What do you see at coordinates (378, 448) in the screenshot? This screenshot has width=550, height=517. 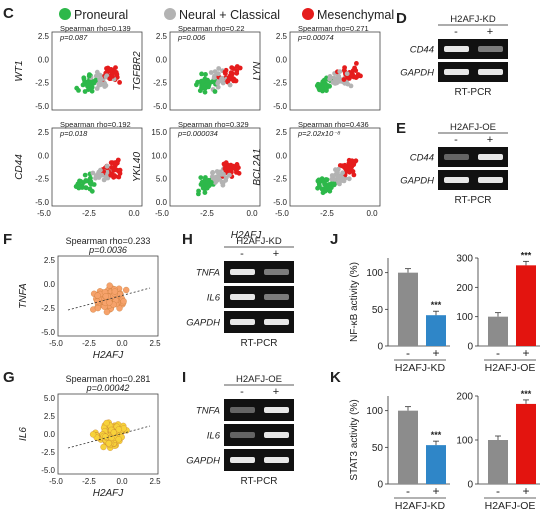 I see `y-tick-label: 50` at bounding box center [378, 448].